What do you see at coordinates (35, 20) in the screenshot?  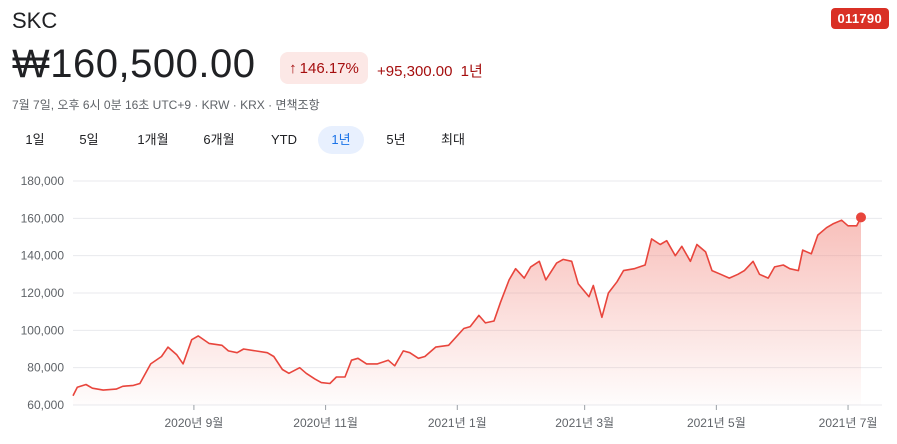 I see `stock-name: SKC` at bounding box center [35, 20].